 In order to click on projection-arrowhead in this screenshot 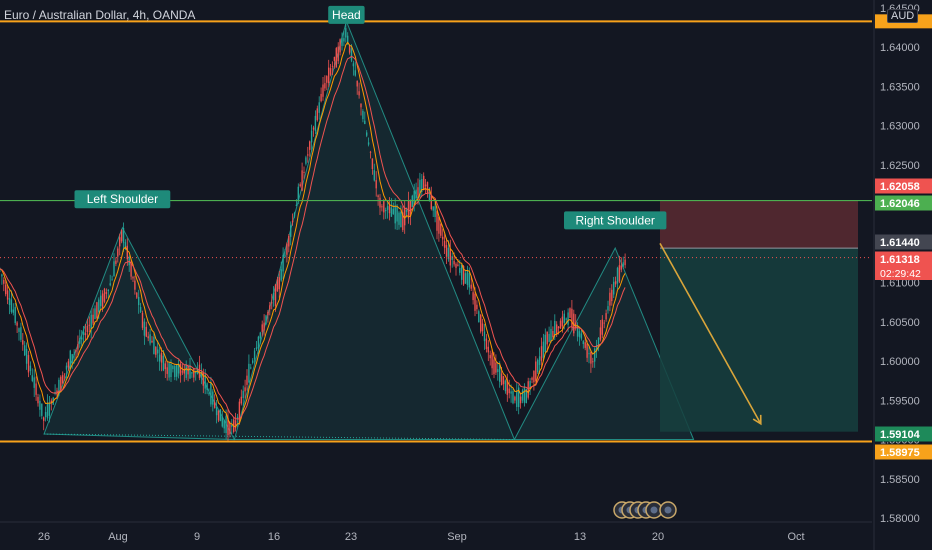, I will do `click(757, 420)`.